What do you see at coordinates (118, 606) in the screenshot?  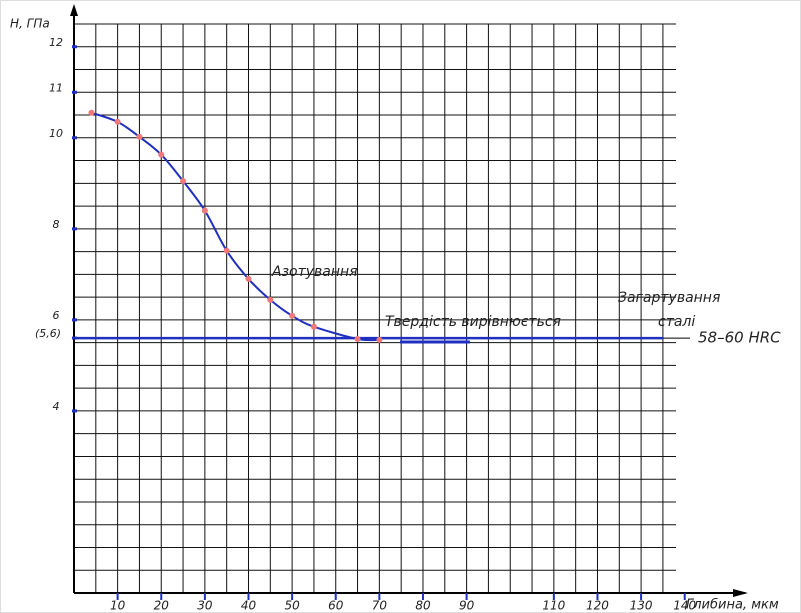 I see `x-tick-label: 10` at bounding box center [118, 606].